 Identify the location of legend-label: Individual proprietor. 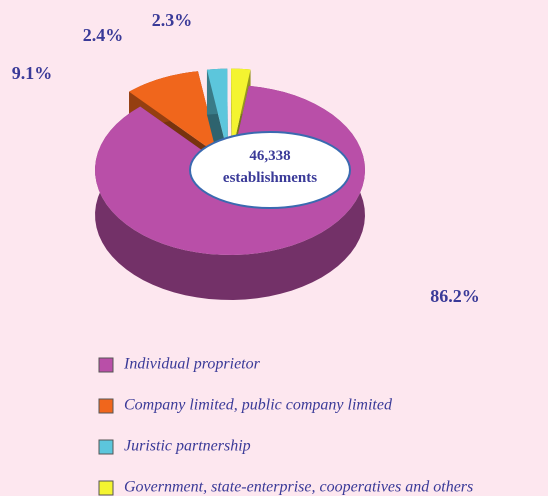
(192, 364).